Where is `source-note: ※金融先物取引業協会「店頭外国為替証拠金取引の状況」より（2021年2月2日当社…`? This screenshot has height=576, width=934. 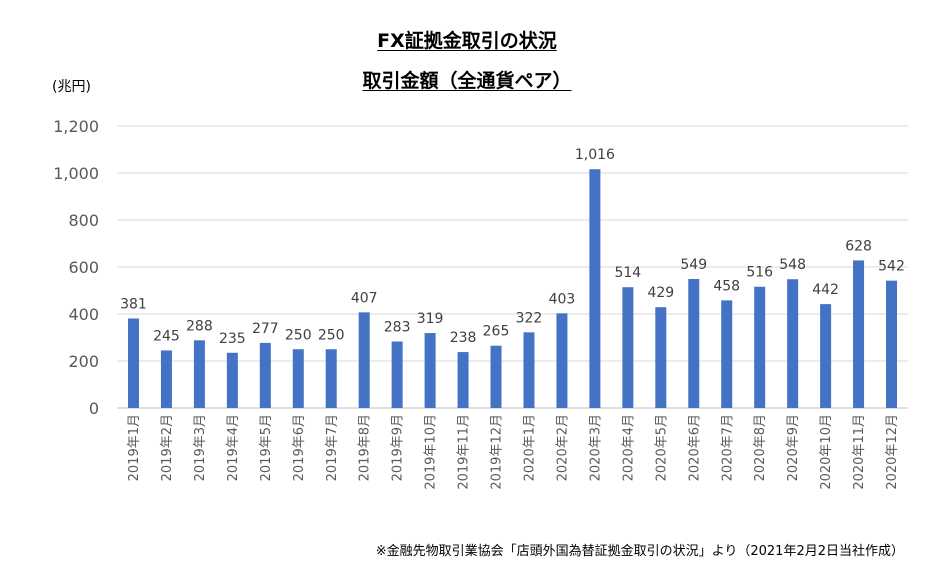
source-note: ※金融先物取引業協会「店頭外国為替証拠金取引の状況」より（2021年2月2日当社… is located at coordinates (639, 551).